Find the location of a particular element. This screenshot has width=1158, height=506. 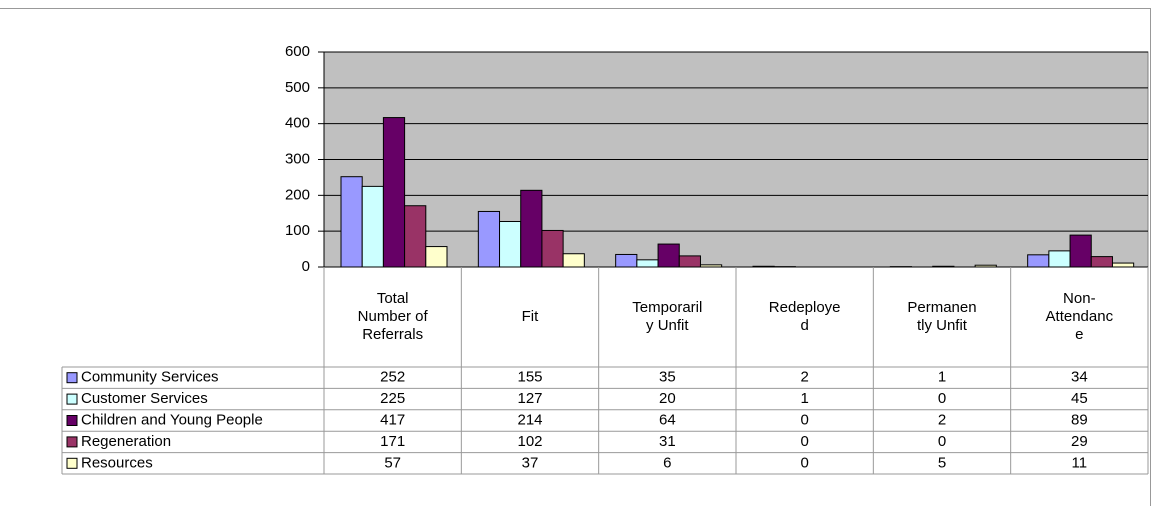

legend-label: Resources is located at coordinates (117, 462).